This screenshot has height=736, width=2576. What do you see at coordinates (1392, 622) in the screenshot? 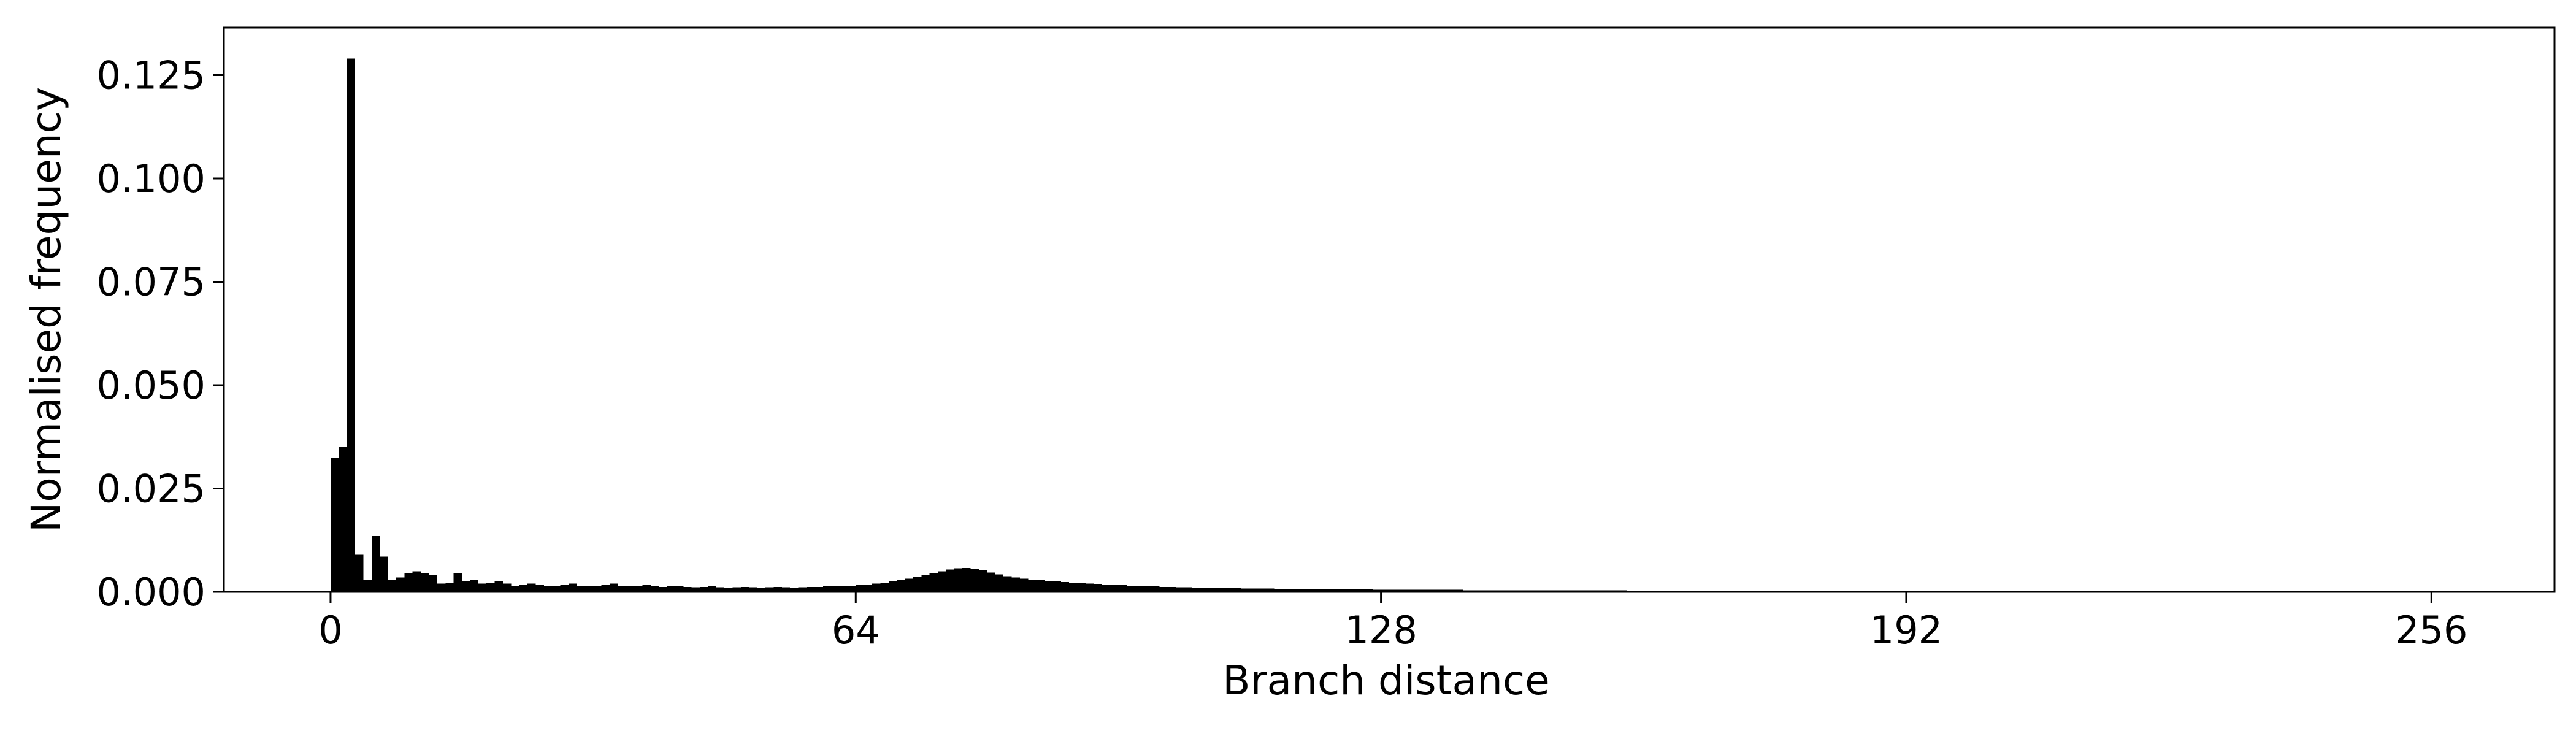
I see `x-axis-ticks: 0 64 128 192 256` at bounding box center [1392, 622].